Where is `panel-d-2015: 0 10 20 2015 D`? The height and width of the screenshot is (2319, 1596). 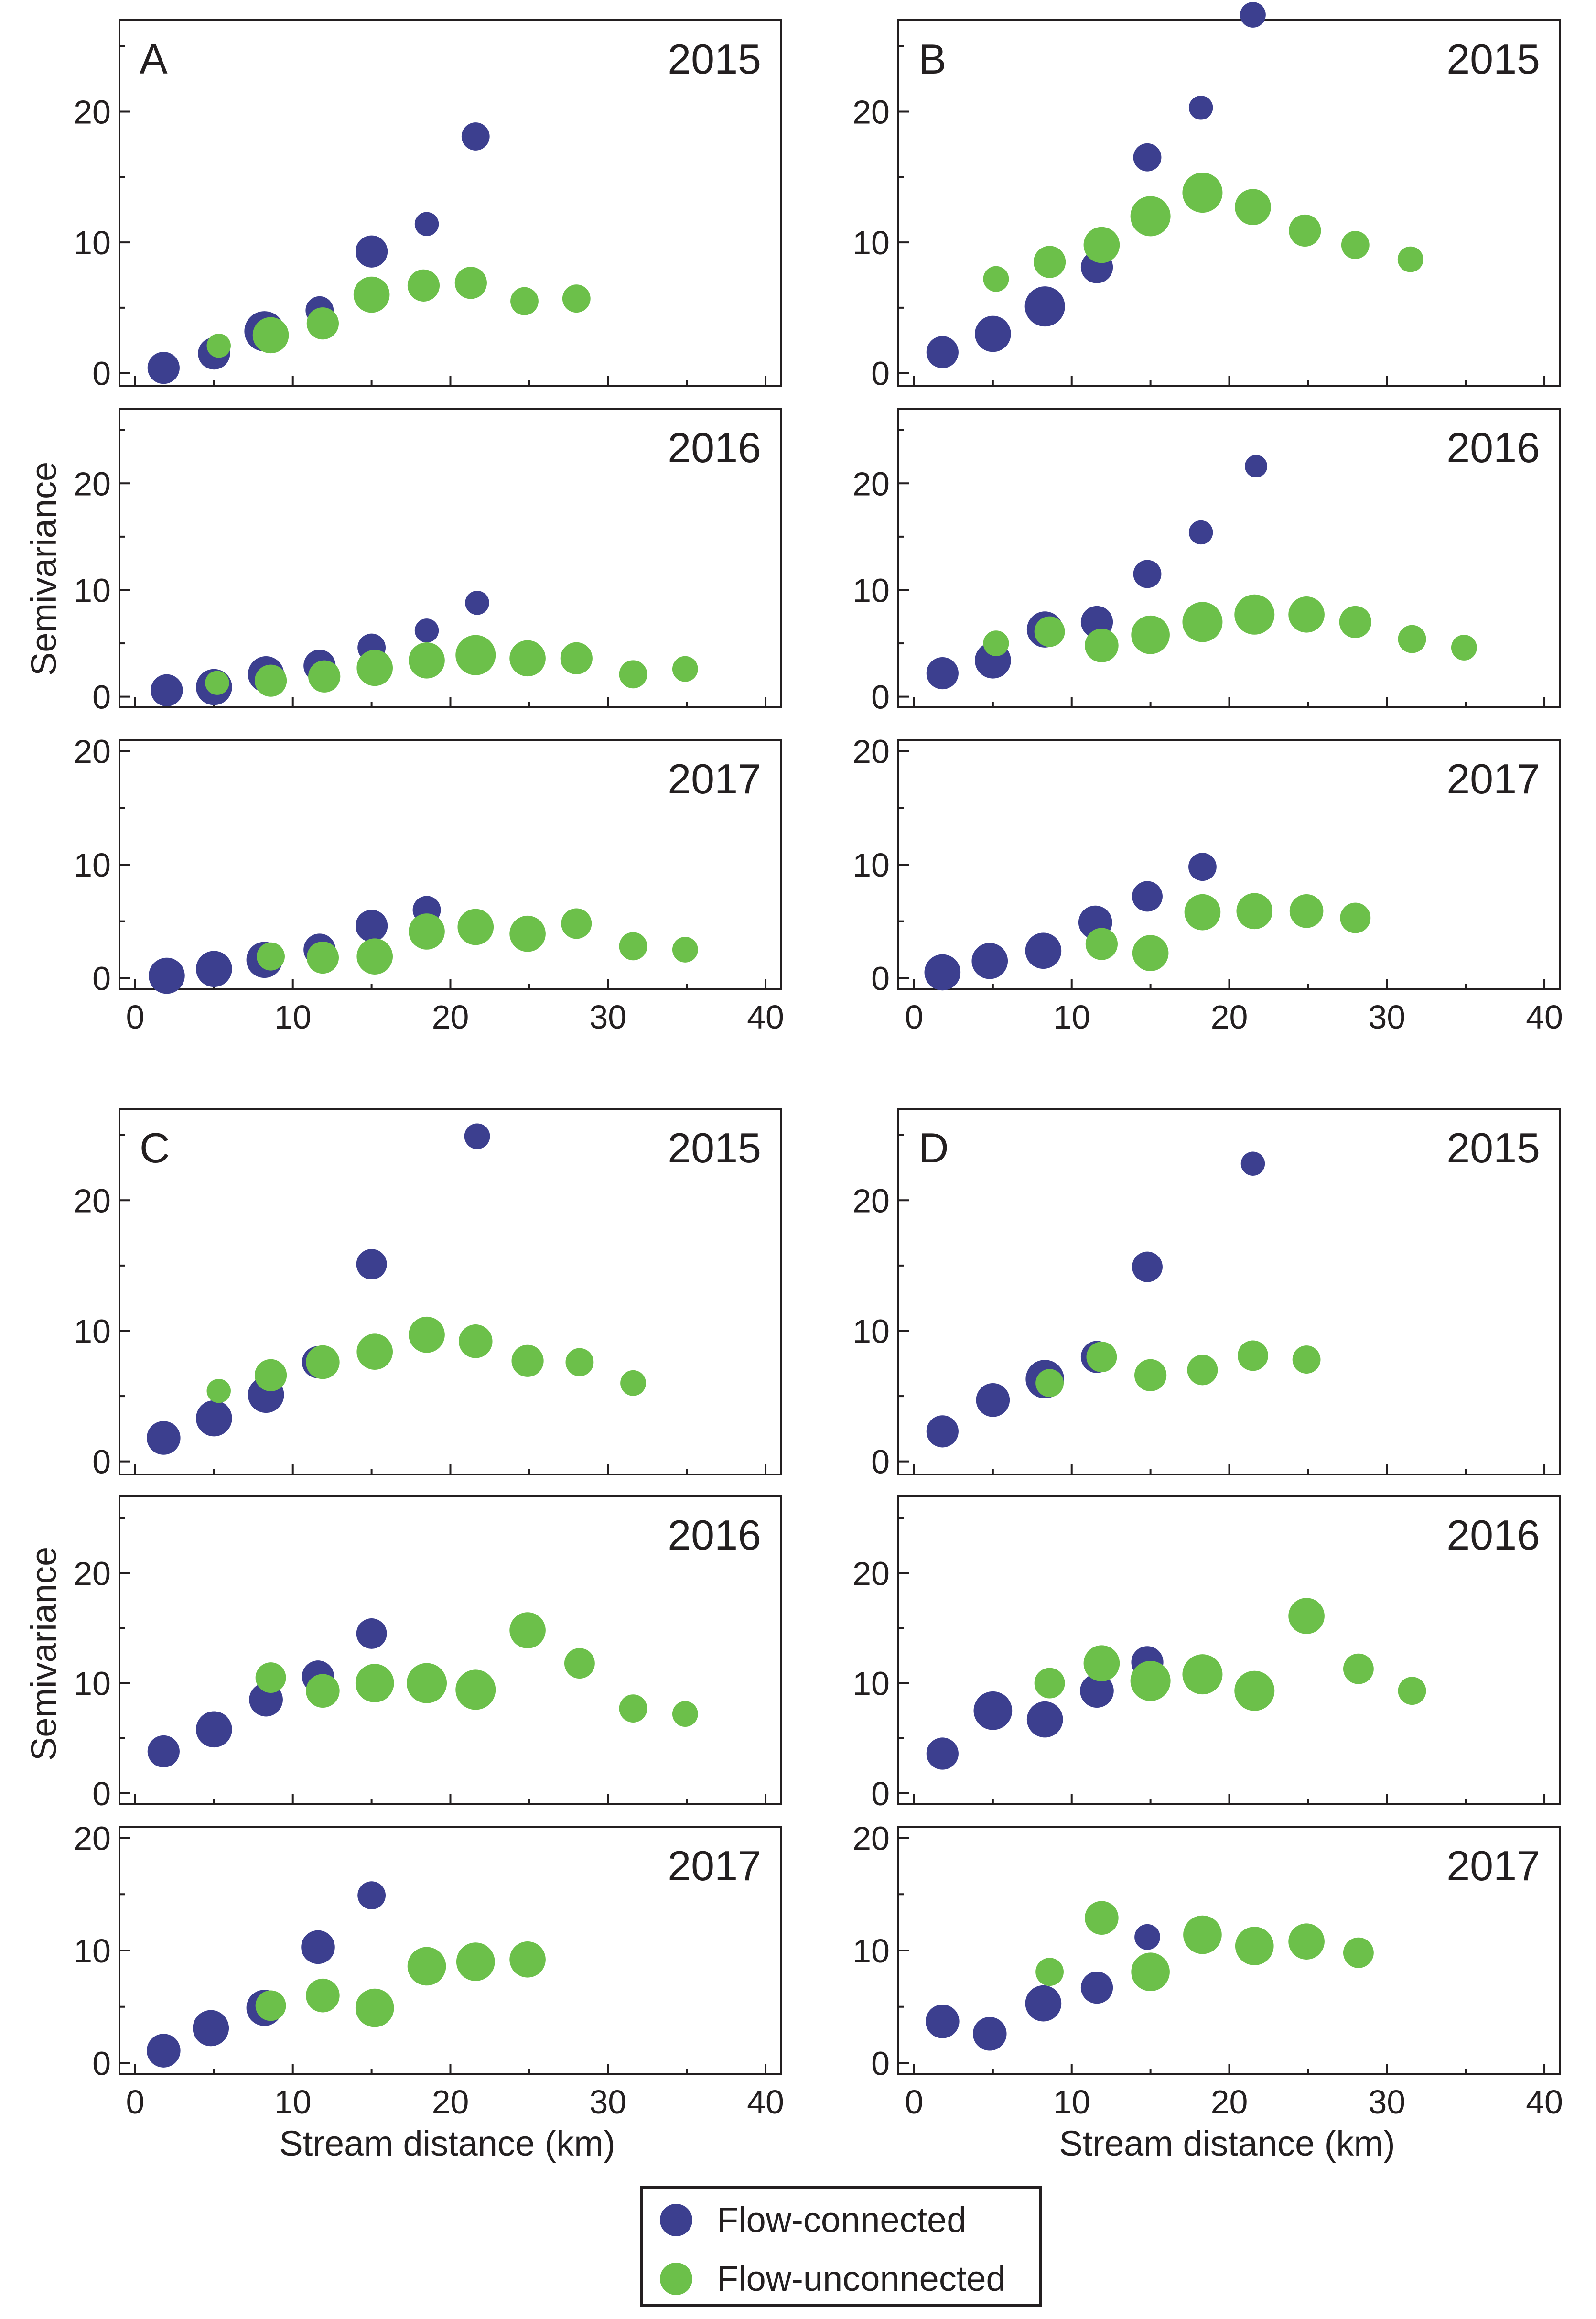
panel-d-2015: 0 10 20 2015 D is located at coordinates (1207, 1295).